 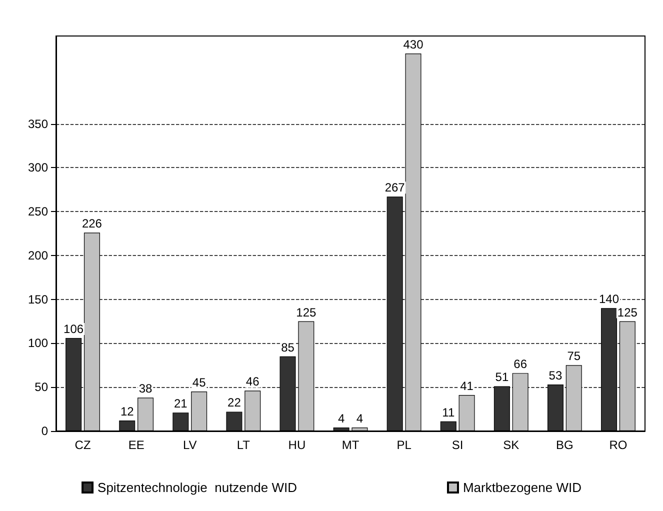 I want to click on data-label: 106, so click(x=74, y=329).